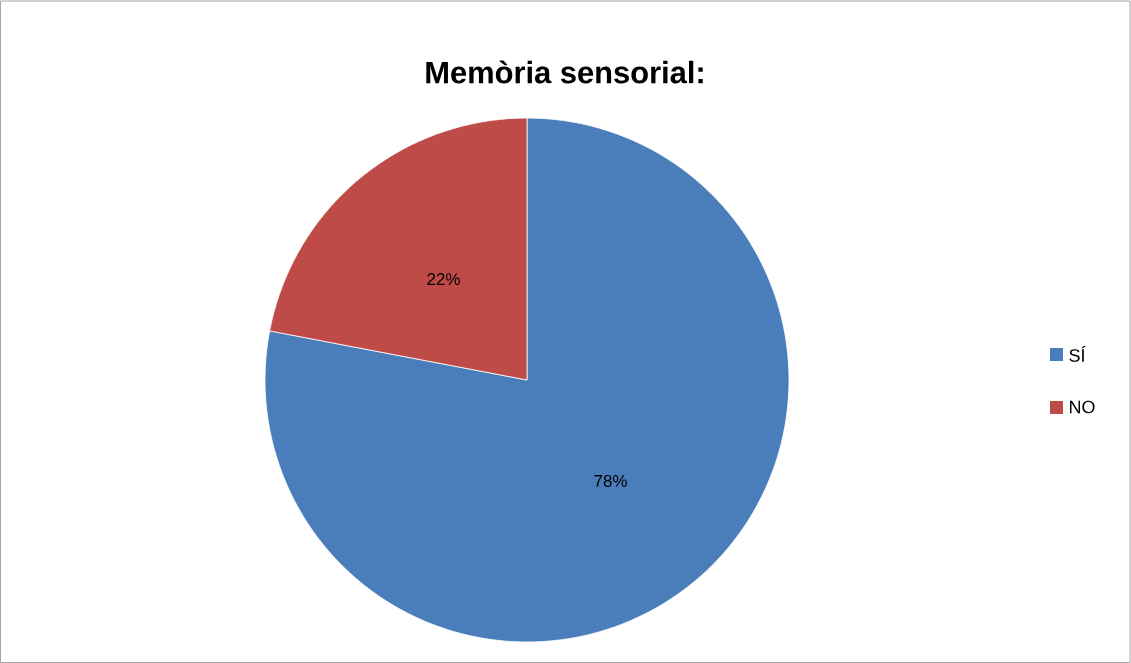 This screenshot has height=663, width=1131. What do you see at coordinates (564, 72) in the screenshot?
I see `chart-title: Memòria sensorial:` at bounding box center [564, 72].